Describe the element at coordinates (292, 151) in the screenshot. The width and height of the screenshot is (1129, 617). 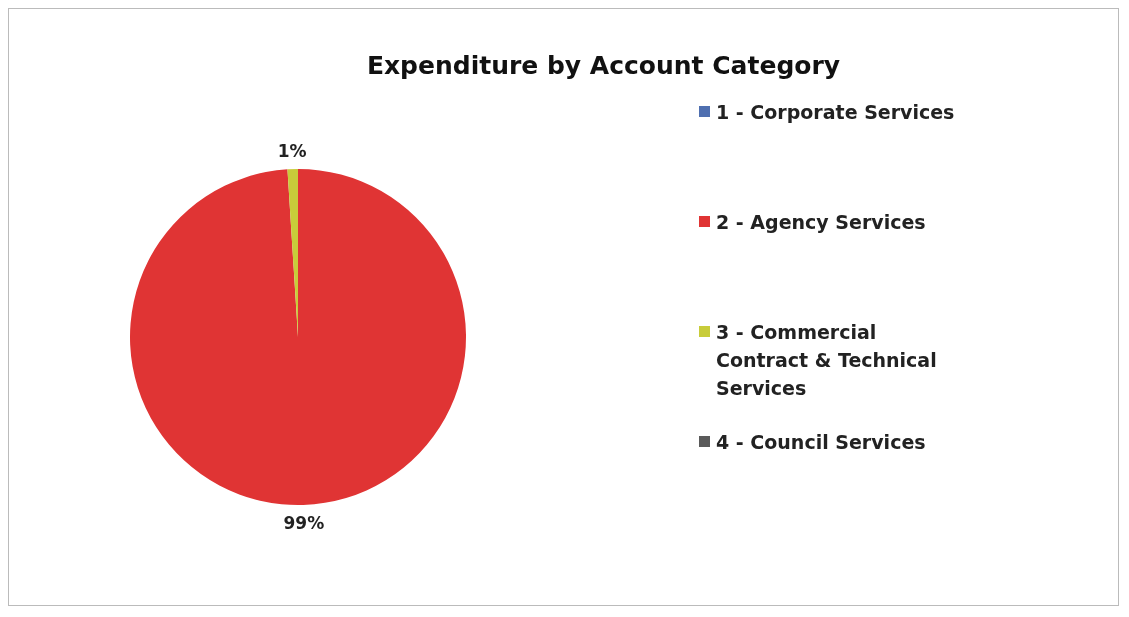
I see `data-label: 1%` at that location.